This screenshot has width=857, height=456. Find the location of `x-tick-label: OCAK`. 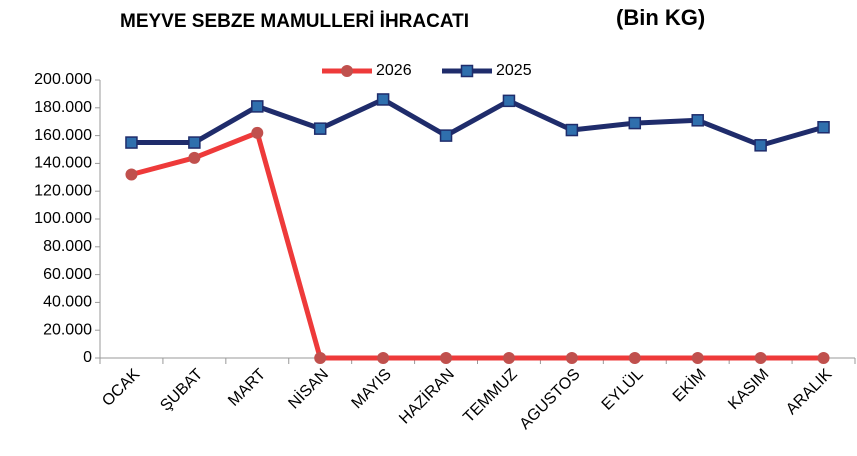

x-tick-label: OCAK is located at coordinates (121, 388).